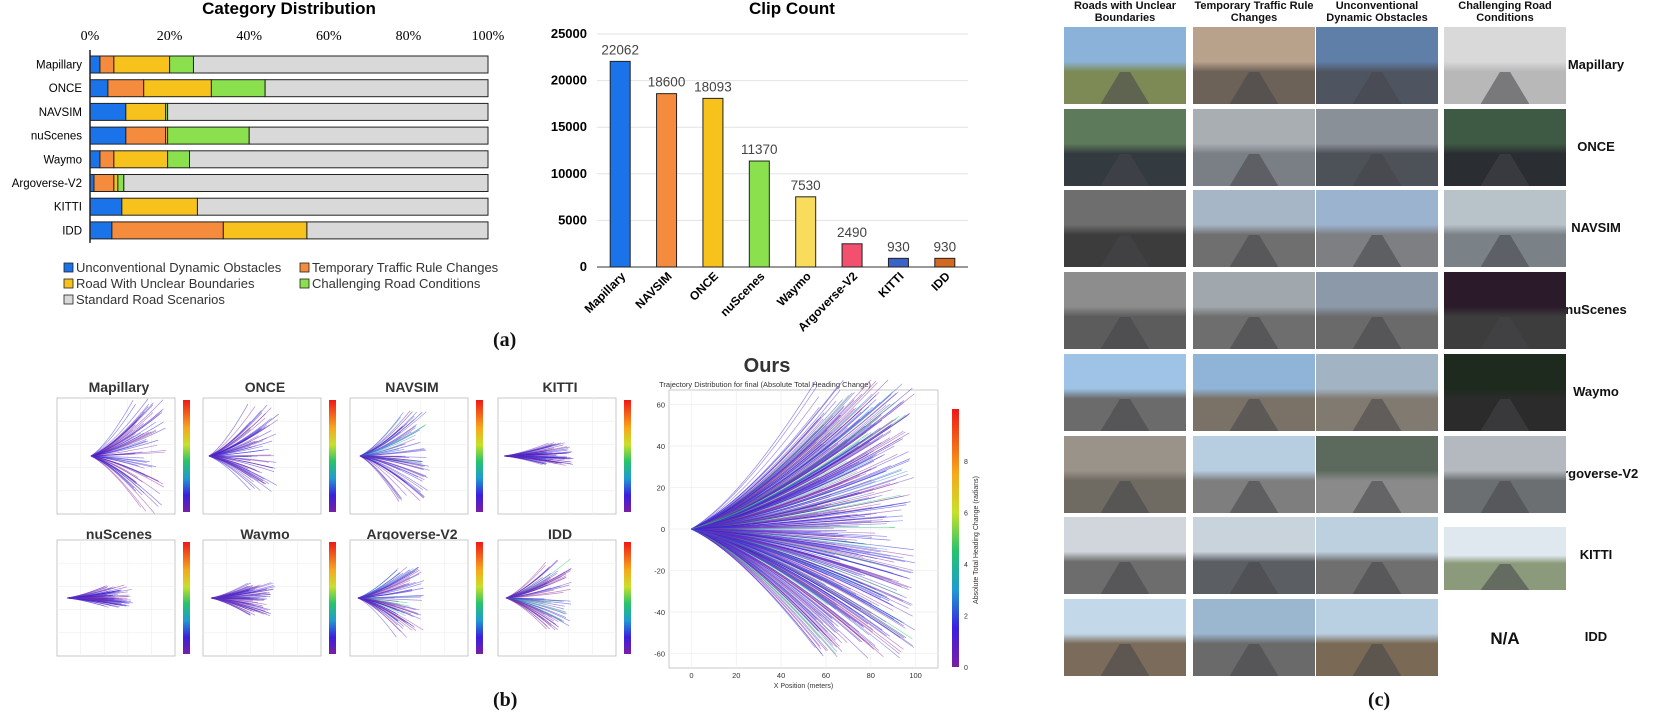 The height and width of the screenshot is (718, 1661). Describe the element at coordinates (1596, 636) in the screenshot. I see `scene-row-label: IDD` at that location.